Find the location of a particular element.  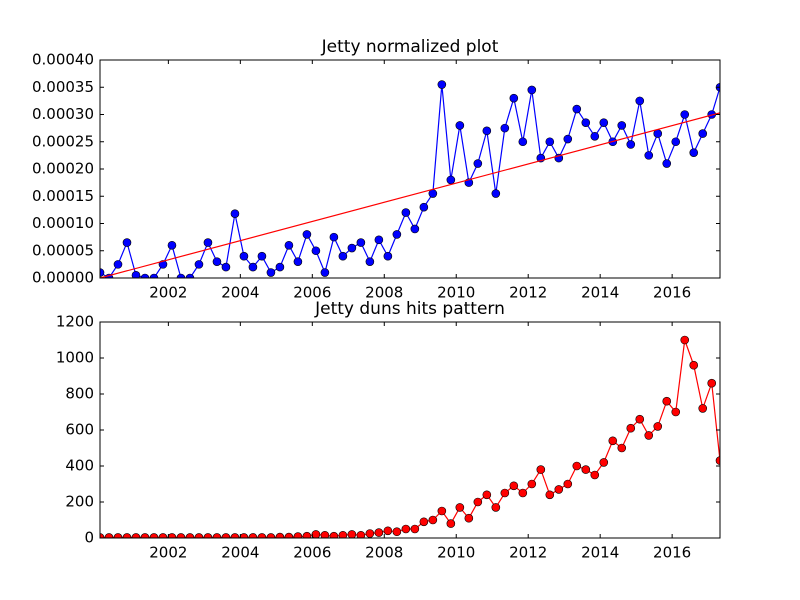

y-tick-label: 0.00005 is located at coordinates (63, 250).